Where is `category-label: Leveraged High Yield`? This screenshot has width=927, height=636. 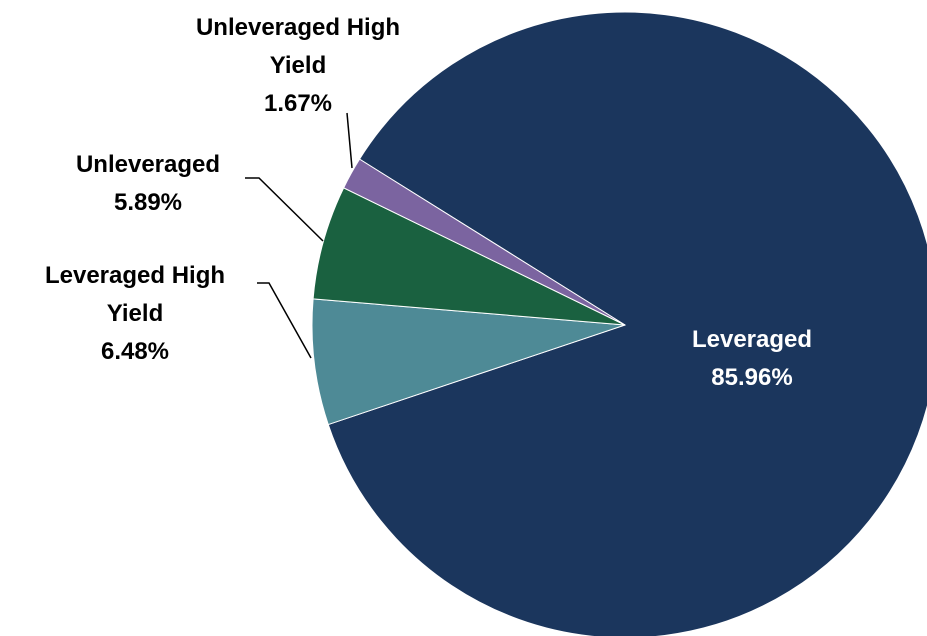
category-label: Leveraged High Yield is located at coordinates (135, 294).